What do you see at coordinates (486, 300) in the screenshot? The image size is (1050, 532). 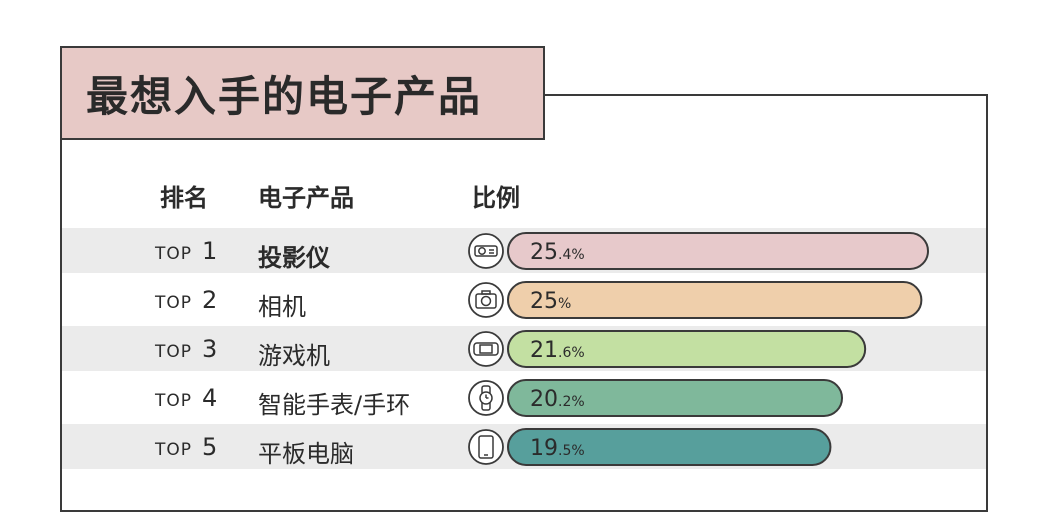 I see `camera-icon` at bounding box center [486, 300].